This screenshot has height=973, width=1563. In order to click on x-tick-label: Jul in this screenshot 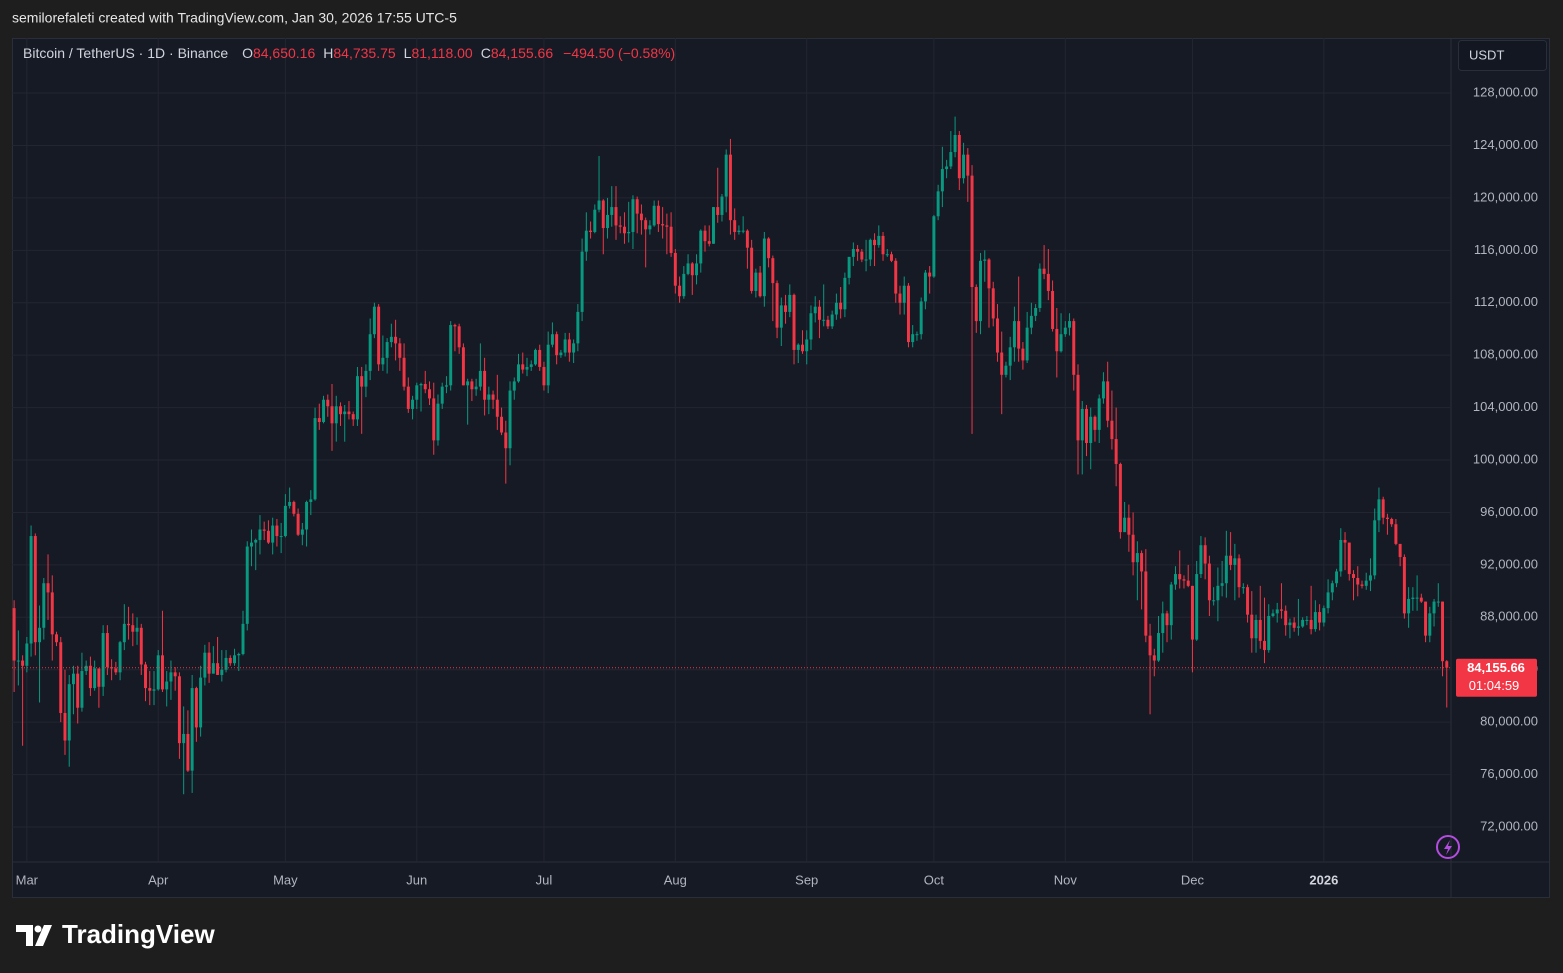, I will do `click(544, 879)`.